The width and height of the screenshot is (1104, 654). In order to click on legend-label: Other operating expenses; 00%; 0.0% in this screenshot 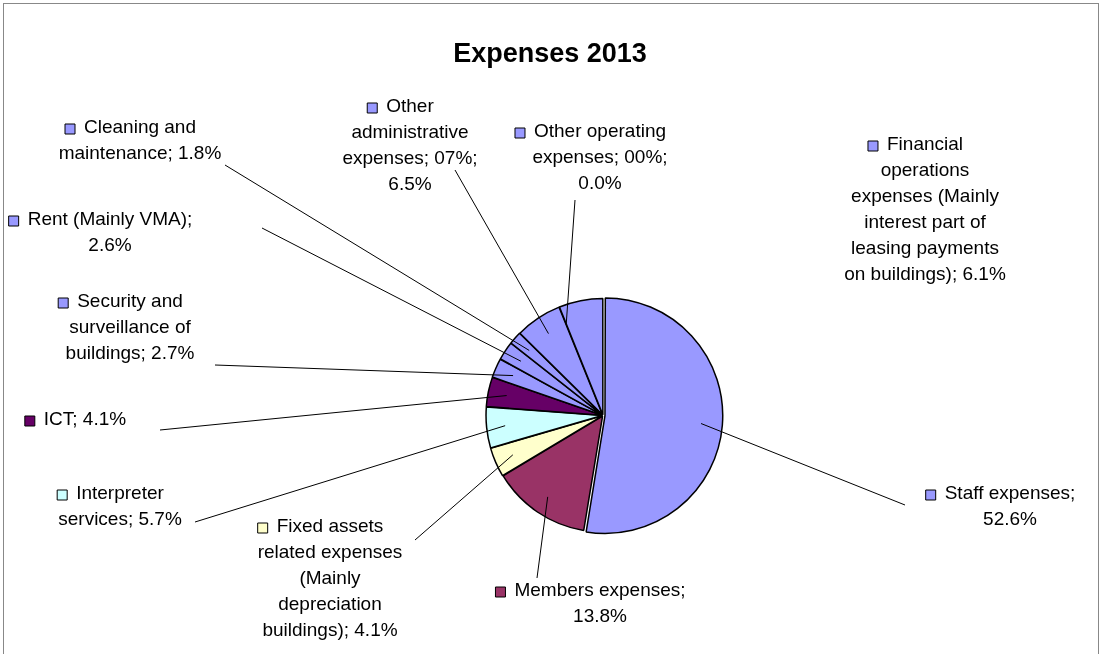, I will do `click(600, 156)`.